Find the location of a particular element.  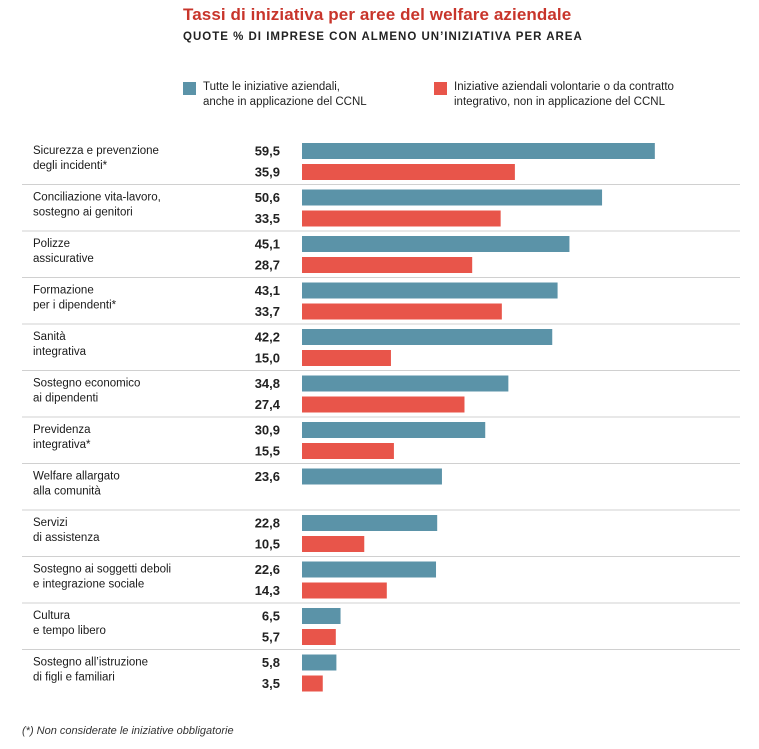

value-label-voluntary: 3,5 is located at coordinates (271, 683).